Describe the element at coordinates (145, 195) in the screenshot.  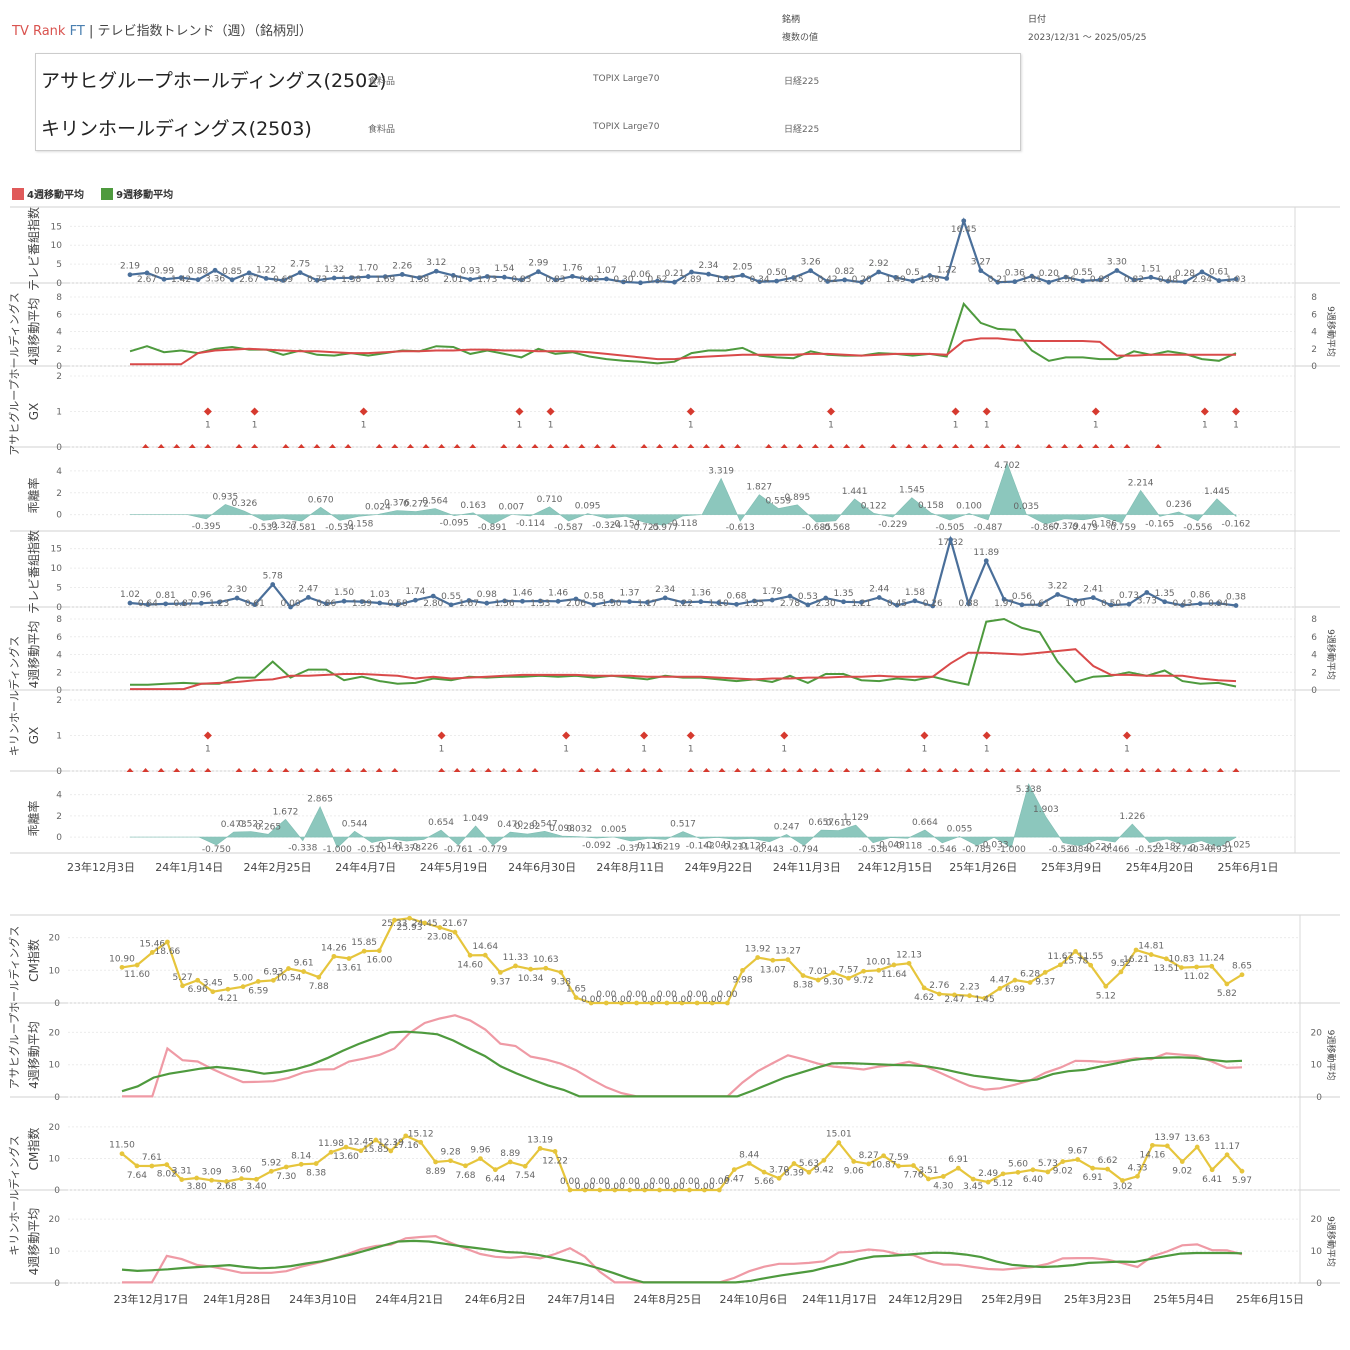
I see `legend-ma9-label: 9週移動平均` at that location.